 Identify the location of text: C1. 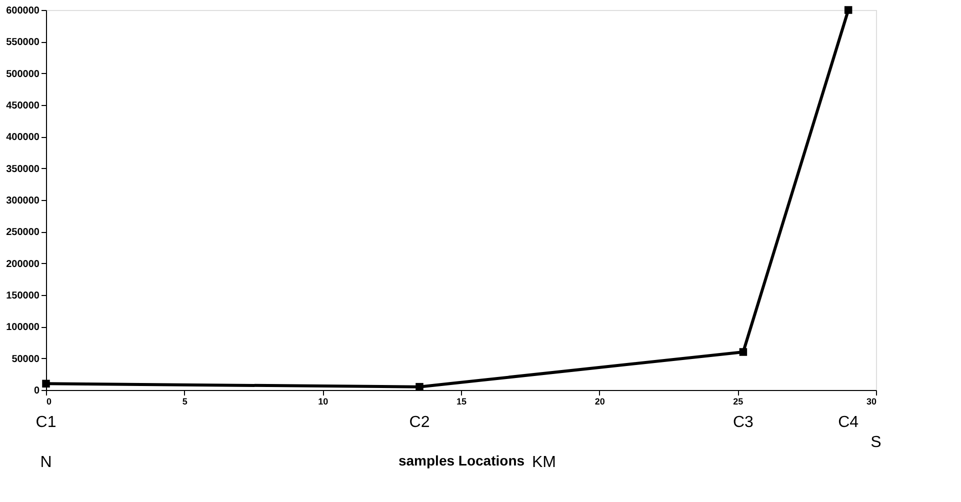
(46, 422).